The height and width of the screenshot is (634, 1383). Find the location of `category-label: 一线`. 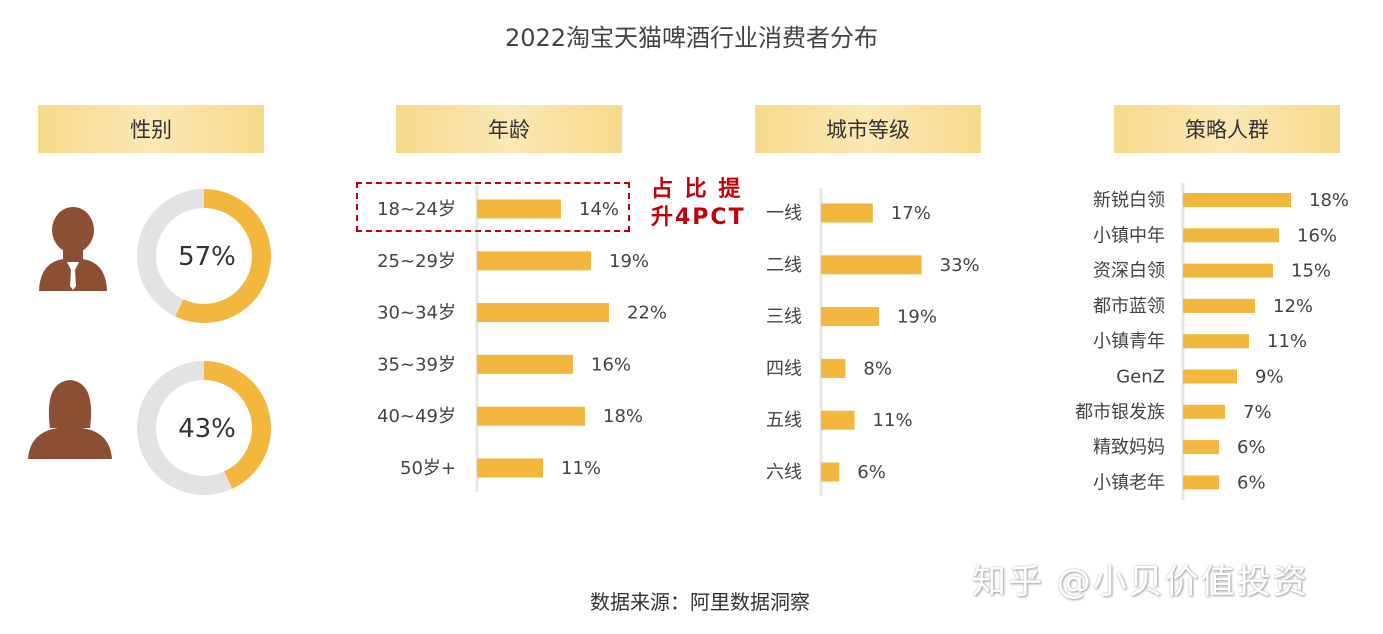

category-label: 一线 is located at coordinates (784, 213).